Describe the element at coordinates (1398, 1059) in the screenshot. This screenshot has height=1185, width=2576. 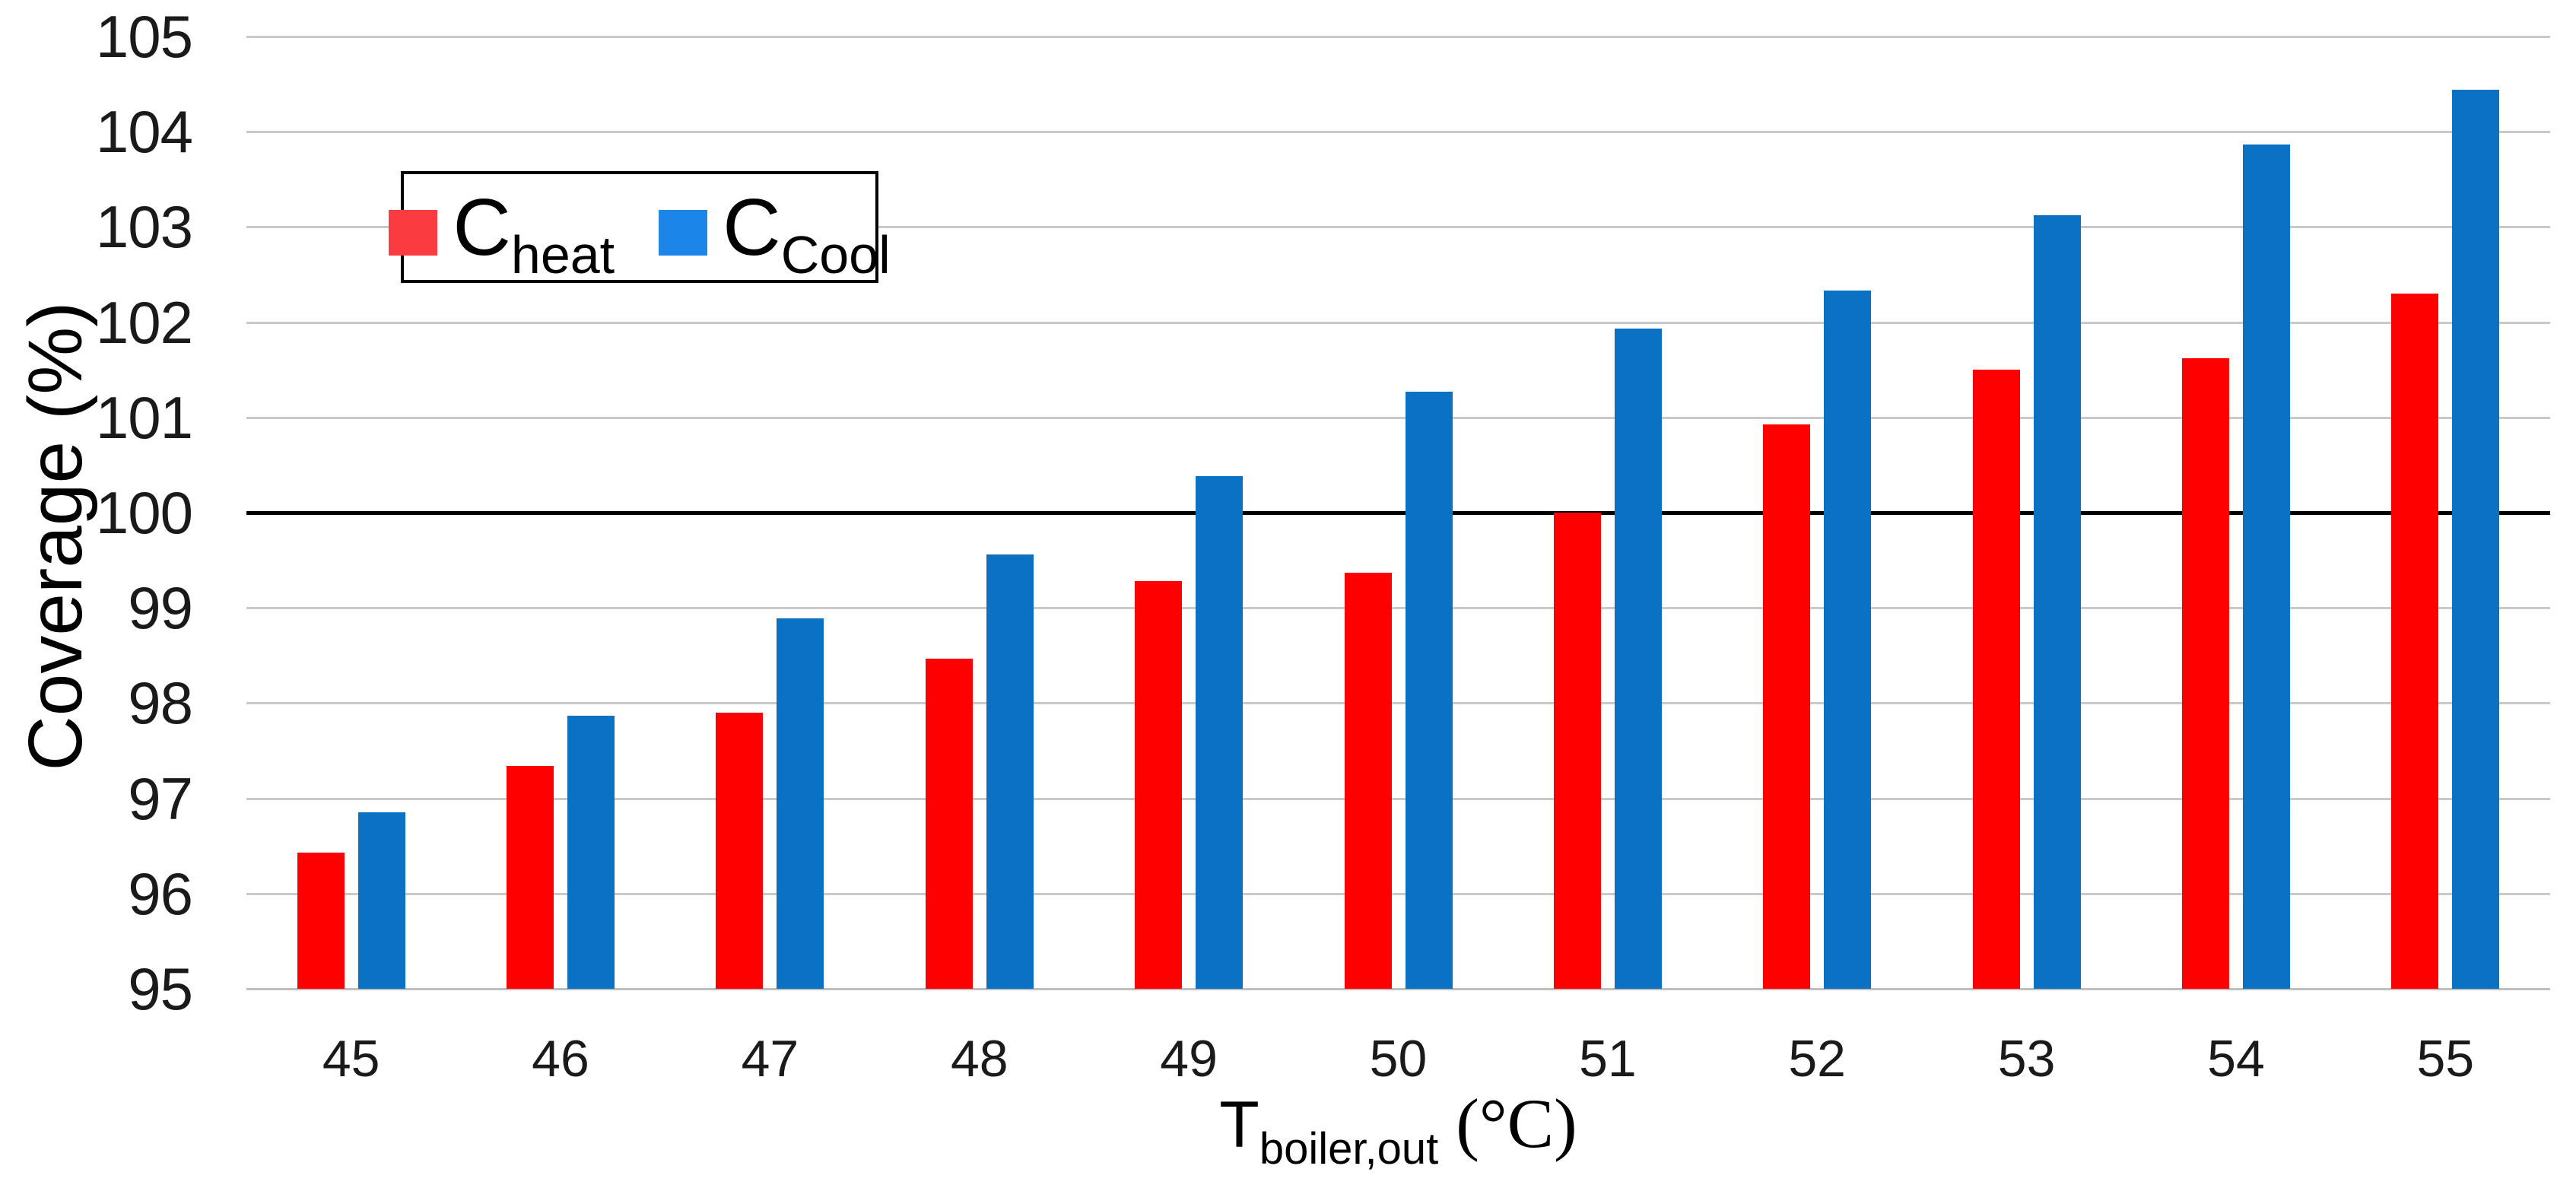
I see `x-tick-label-50: 50` at that location.